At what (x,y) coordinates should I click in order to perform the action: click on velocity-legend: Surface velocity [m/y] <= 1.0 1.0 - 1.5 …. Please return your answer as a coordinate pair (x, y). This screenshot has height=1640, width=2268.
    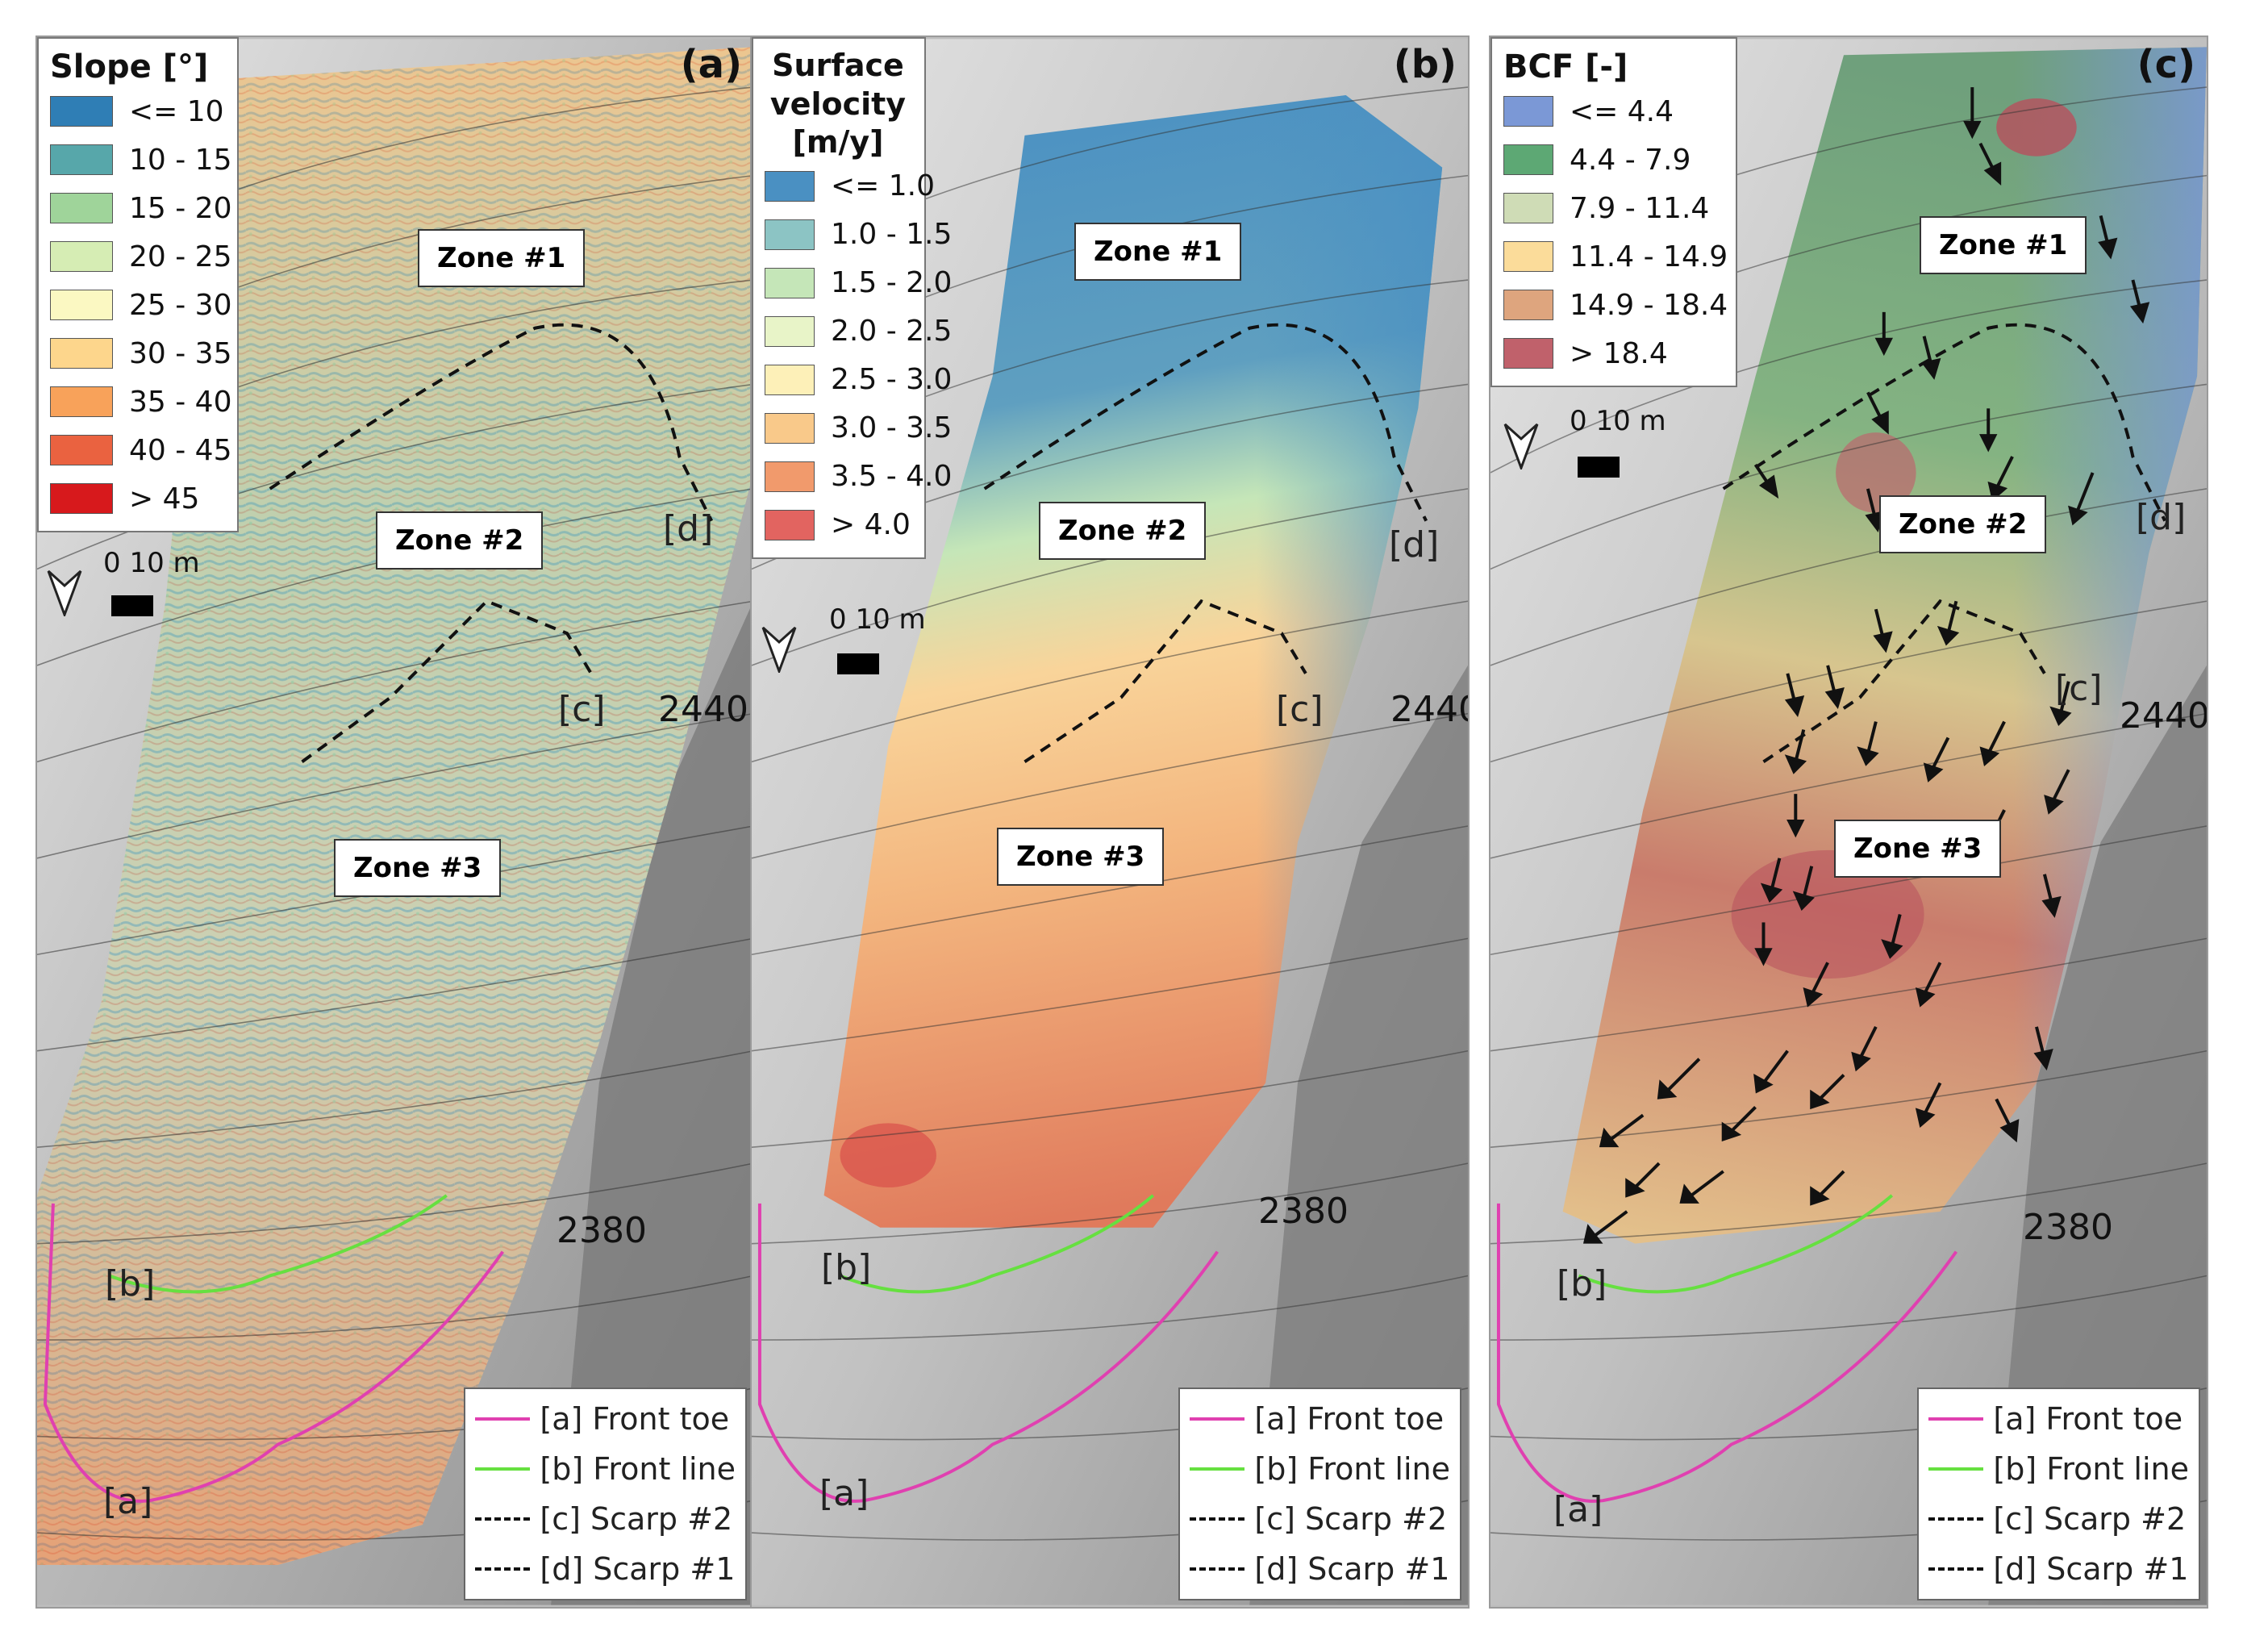
    Looking at the image, I should click on (852, 298).